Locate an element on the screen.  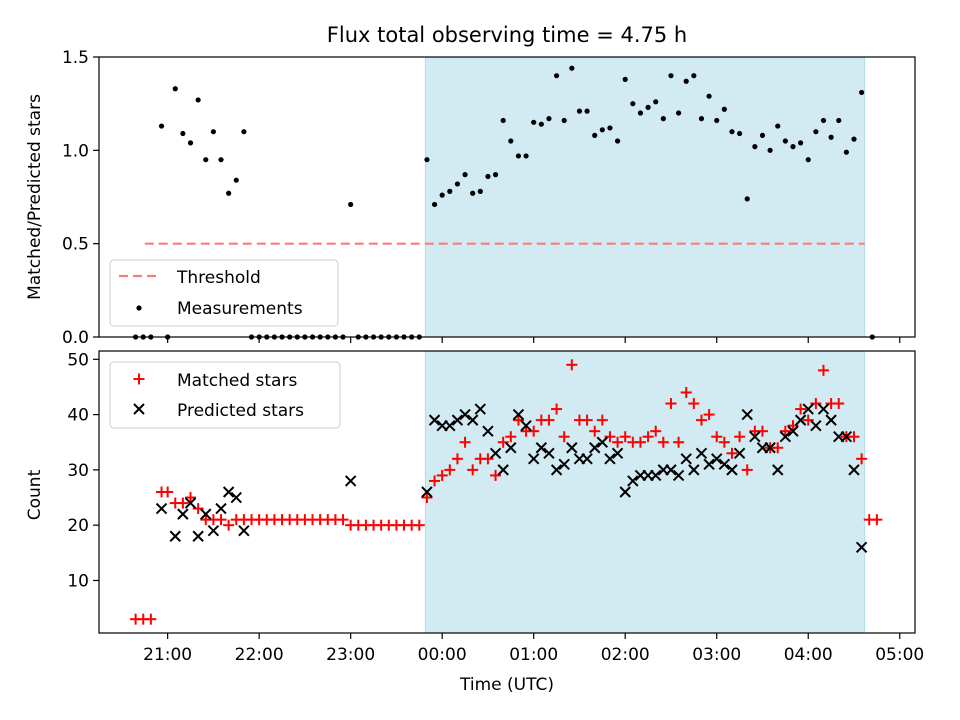
legend-matched-swatch is located at coordinates (139, 379).